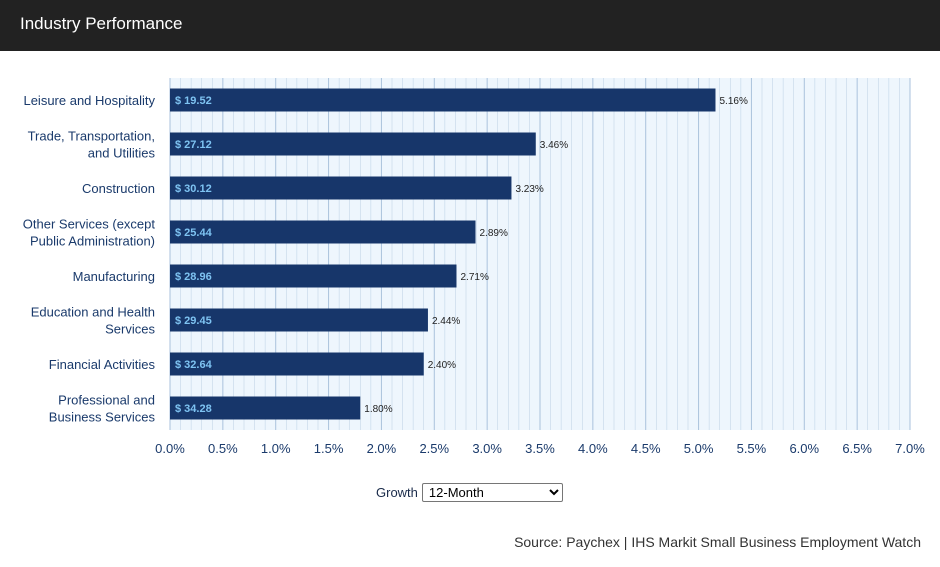 Image resolution: width=940 pixels, height=567 pixels. What do you see at coordinates (114, 276) in the screenshot?
I see `category-label: Manufacturing` at bounding box center [114, 276].